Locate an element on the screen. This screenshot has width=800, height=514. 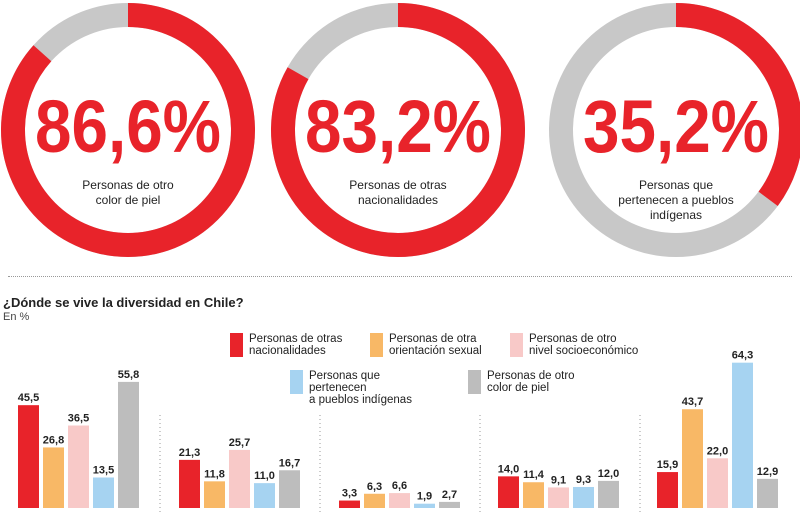
legend-item: Personas de otro color de piel is located at coordinates (542, 382).